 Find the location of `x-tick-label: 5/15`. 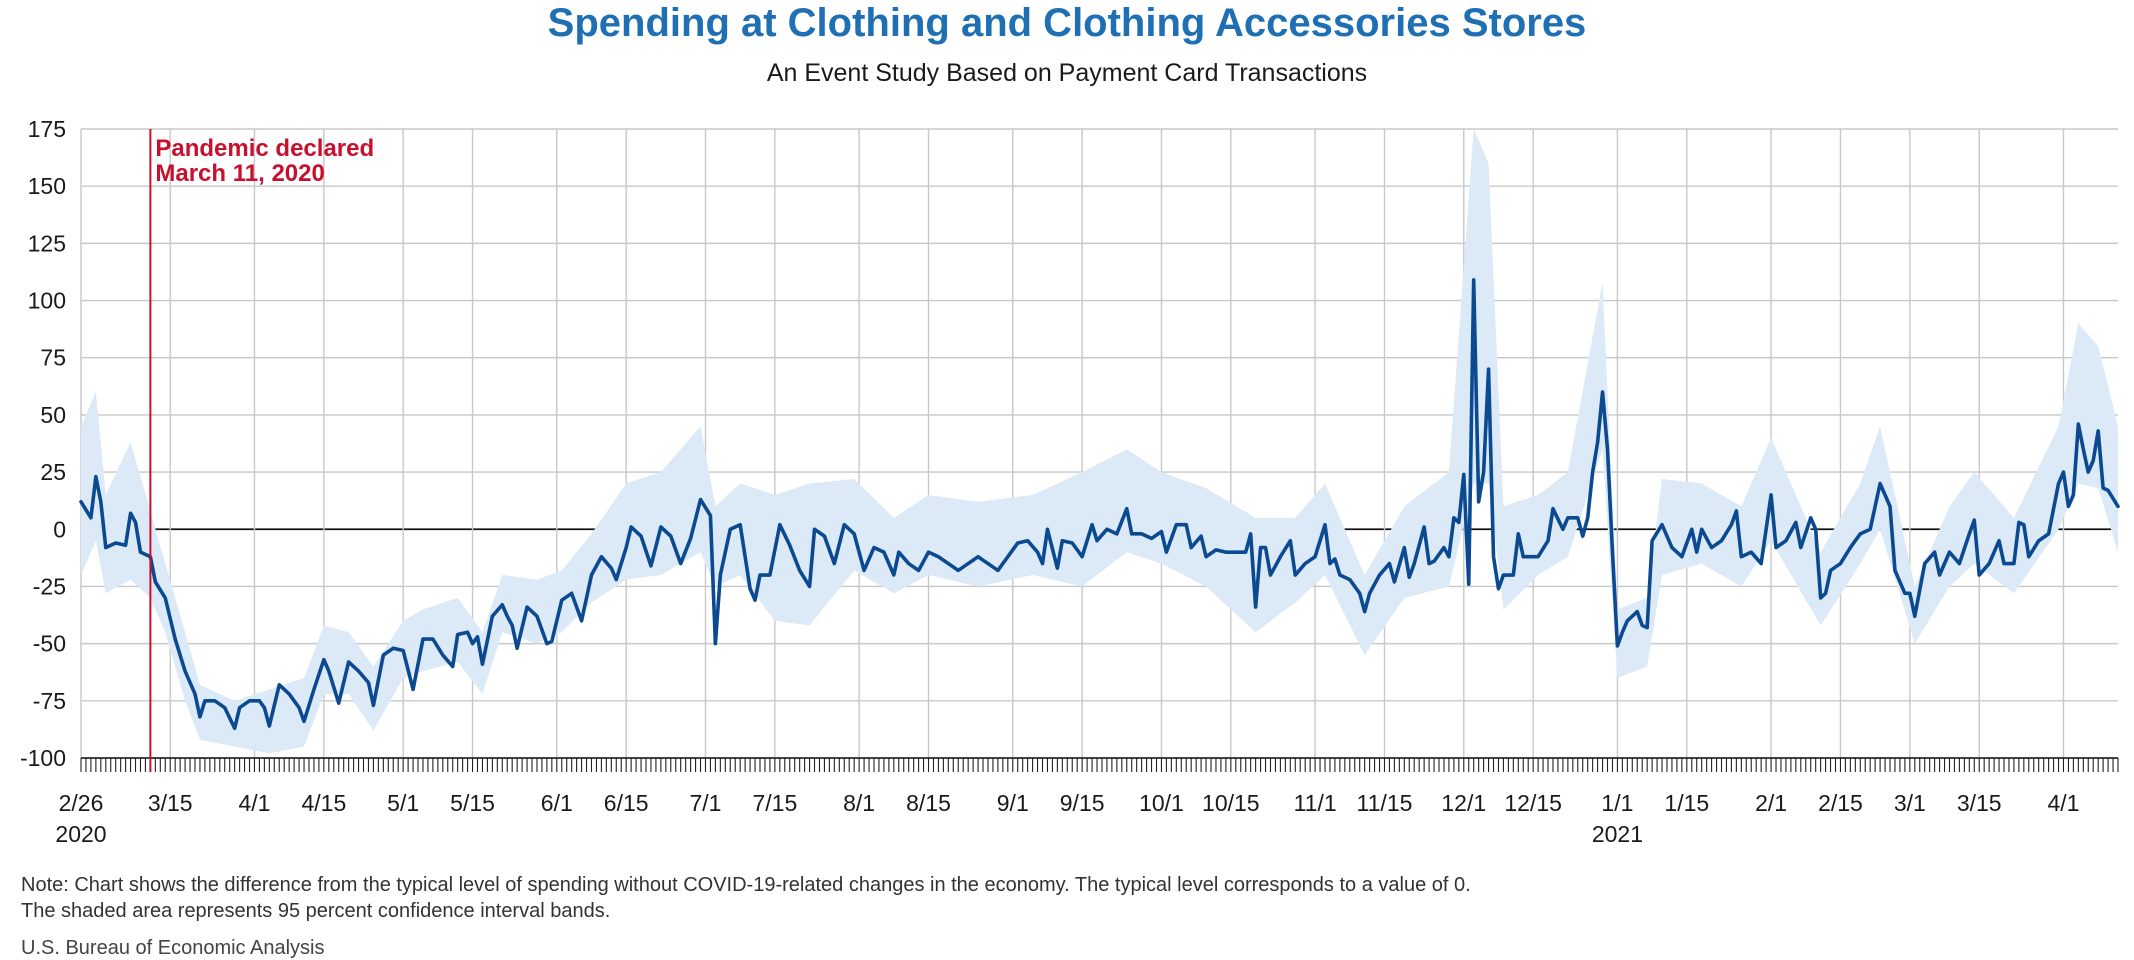

x-tick-label: 5/15 is located at coordinates (472, 803).